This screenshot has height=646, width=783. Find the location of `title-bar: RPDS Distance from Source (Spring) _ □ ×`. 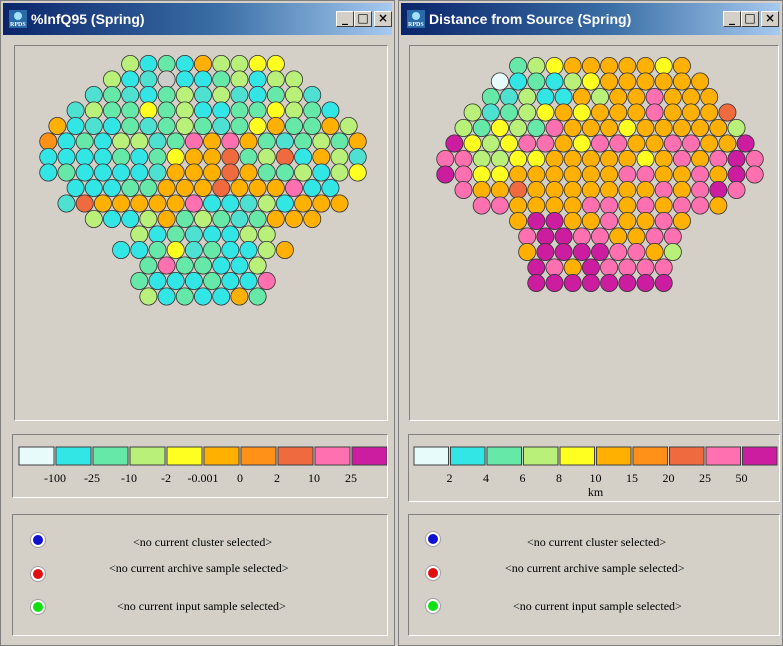

title-bar: RPDS Distance from Source (Spring) _ □ × is located at coordinates (590, 19).